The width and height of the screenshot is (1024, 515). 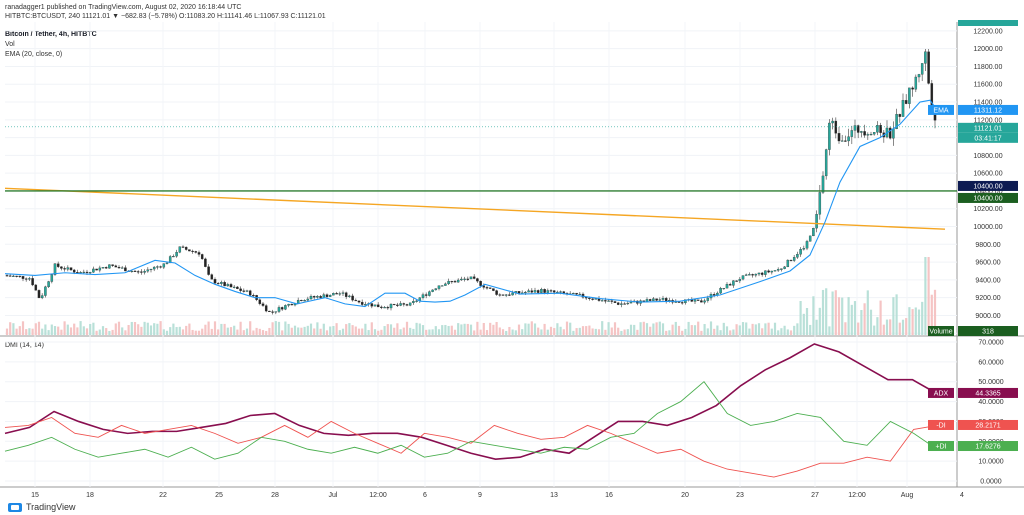 What do you see at coordinates (988, 197) in the screenshot?
I see `support-tag-2-bg` at bounding box center [988, 197].